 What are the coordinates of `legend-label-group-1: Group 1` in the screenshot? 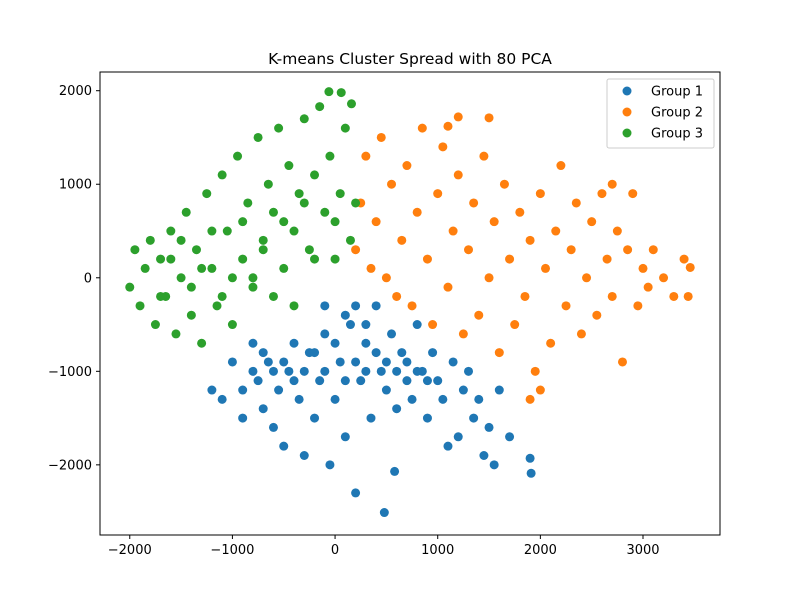 It's located at (677, 92).